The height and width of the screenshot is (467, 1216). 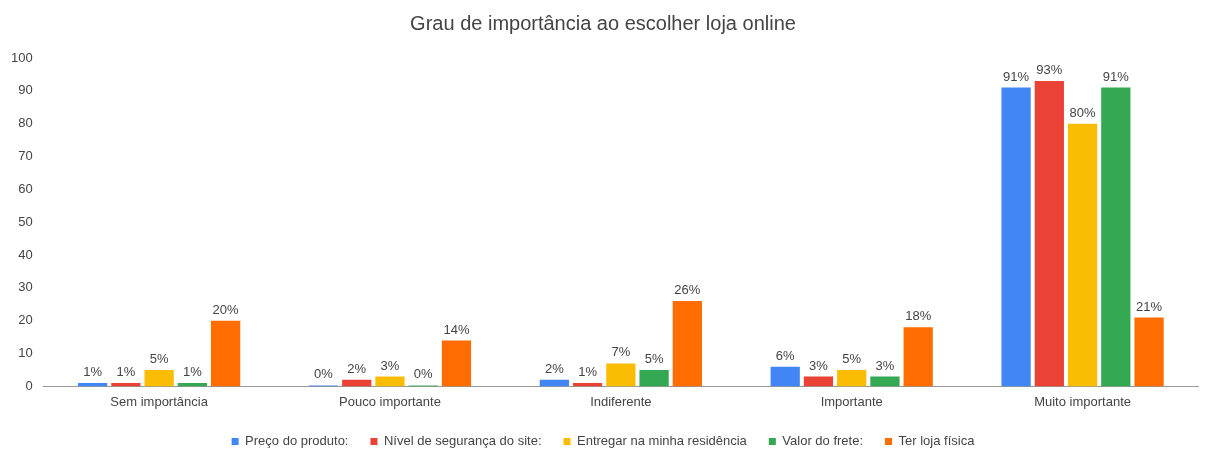 I want to click on data-label: 20%, so click(x=226, y=309).